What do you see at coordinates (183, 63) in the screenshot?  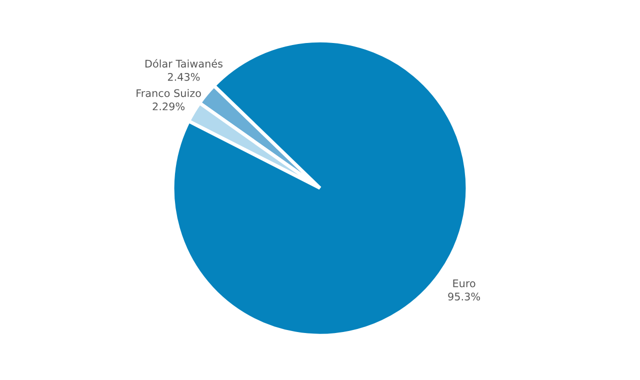 I see `slice-label: Dólar Taiwanés` at bounding box center [183, 63].